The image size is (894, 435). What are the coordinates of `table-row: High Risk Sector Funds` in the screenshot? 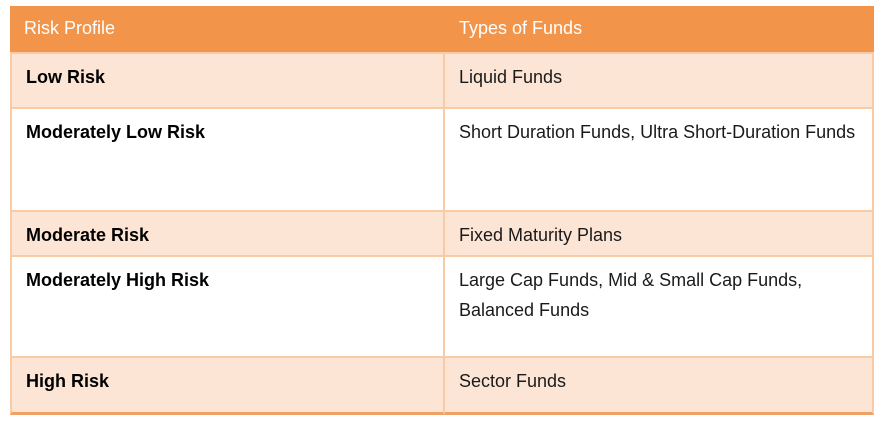 It's located at (442, 386).